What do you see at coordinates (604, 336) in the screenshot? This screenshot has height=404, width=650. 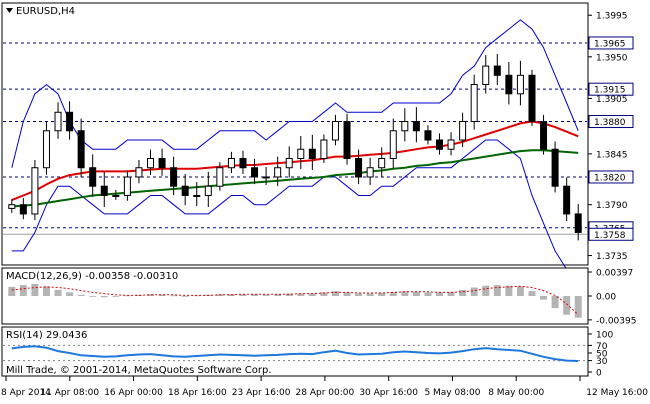 I see `rsi-scale-label: 100` at bounding box center [604, 336].